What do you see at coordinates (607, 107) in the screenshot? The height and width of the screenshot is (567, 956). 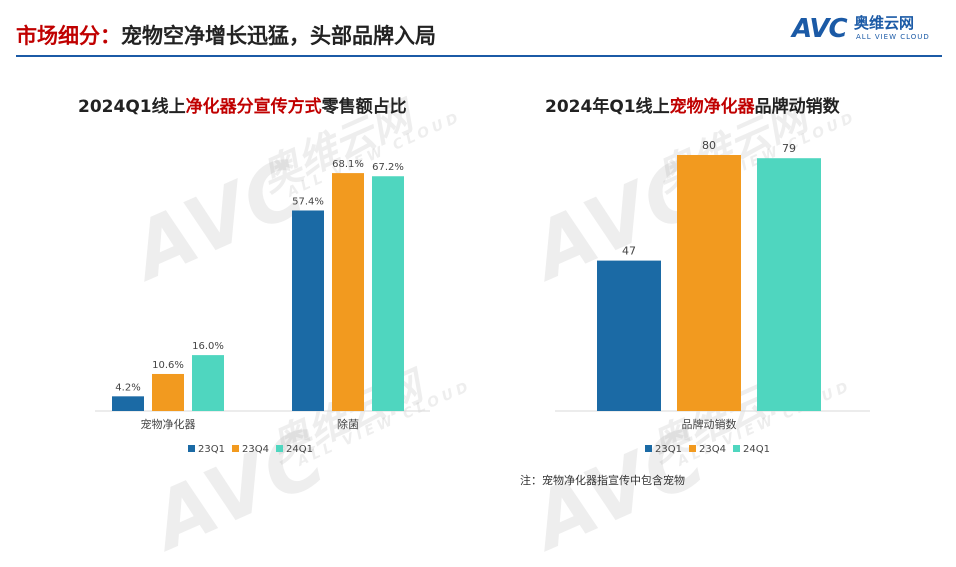 I see `chart-2-title-part-1: 2024年Q1线上` at bounding box center [607, 107].